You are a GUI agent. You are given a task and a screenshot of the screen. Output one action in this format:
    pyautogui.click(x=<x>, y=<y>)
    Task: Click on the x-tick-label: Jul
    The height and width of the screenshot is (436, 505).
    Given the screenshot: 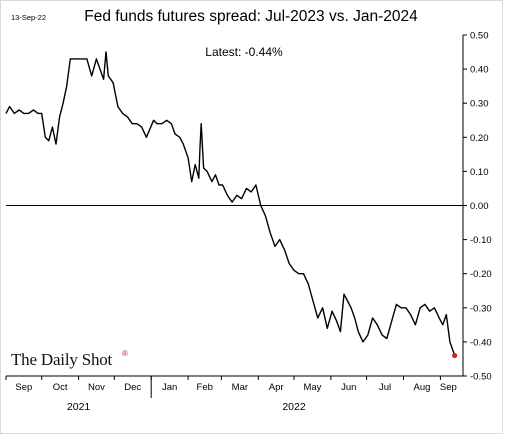 What is the action you would take?
    pyautogui.click(x=385, y=387)
    